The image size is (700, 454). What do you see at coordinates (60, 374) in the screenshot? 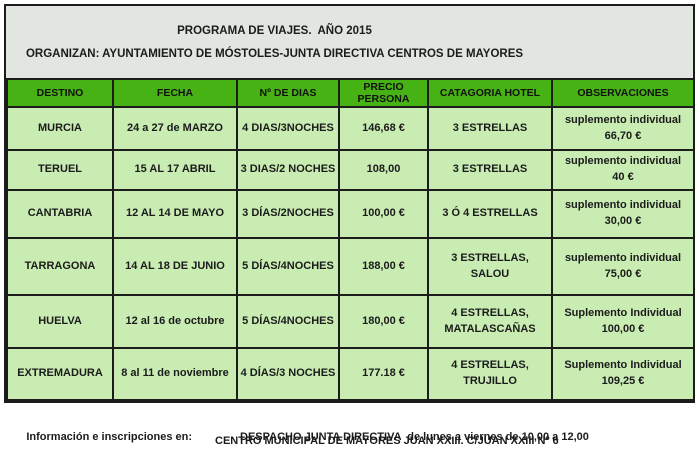
I see `cell-destino: EXTREMADURA` at bounding box center [60, 374].